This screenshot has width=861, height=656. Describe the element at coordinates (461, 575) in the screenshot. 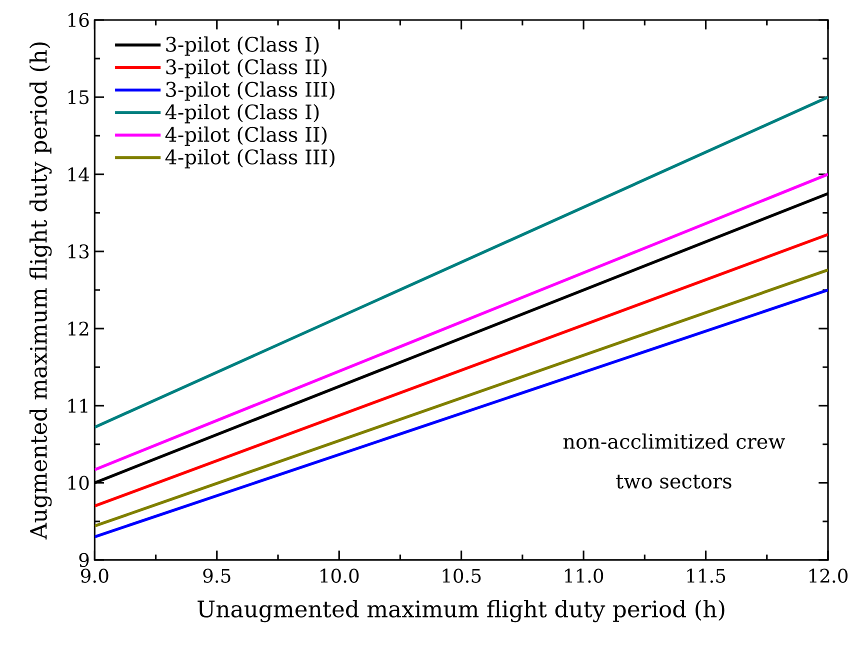

I see `x-tick-label: 10.5` at that location.